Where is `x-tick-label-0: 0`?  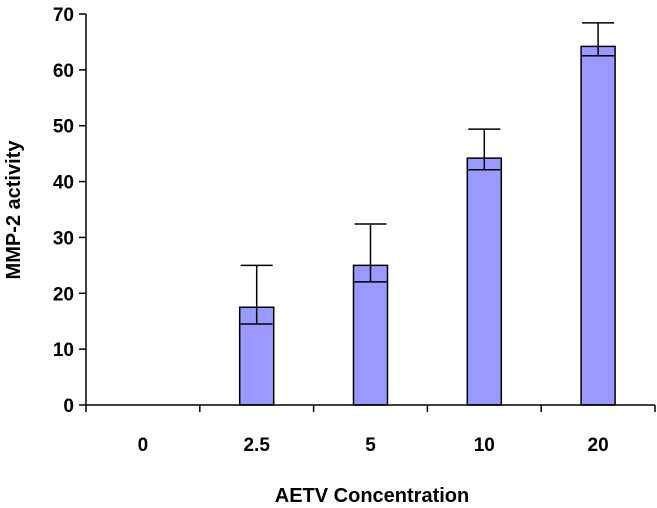 x-tick-label-0: 0 is located at coordinates (143, 445).